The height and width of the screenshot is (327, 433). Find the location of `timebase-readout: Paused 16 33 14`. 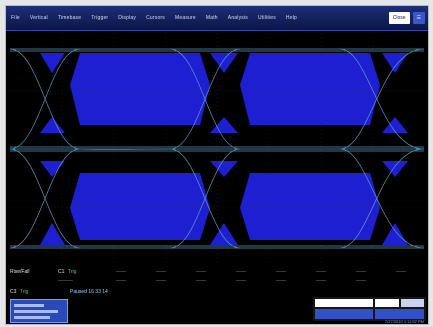

timebase-readout: Paused 16 33 14 is located at coordinates (89, 292).